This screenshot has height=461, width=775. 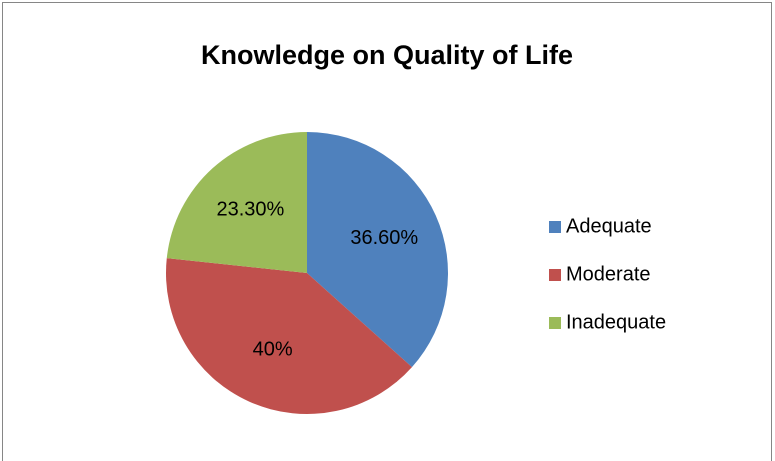 What do you see at coordinates (273, 350) in the screenshot?
I see `data-label: 40%` at bounding box center [273, 350].